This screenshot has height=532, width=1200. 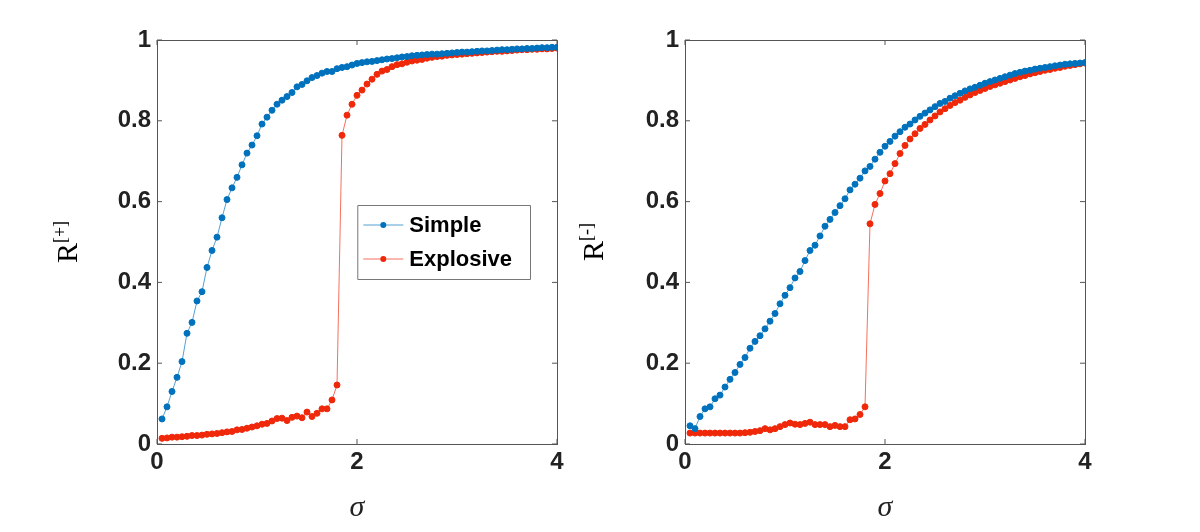 I want to click on legend-label: Simple, so click(x=445, y=225).